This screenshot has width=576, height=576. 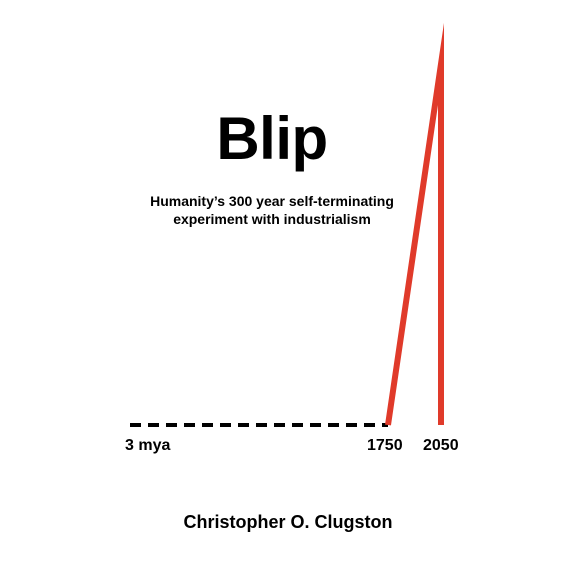 What do you see at coordinates (385, 445) in the screenshot?
I see `timeline-label-rise: 1750` at bounding box center [385, 445].